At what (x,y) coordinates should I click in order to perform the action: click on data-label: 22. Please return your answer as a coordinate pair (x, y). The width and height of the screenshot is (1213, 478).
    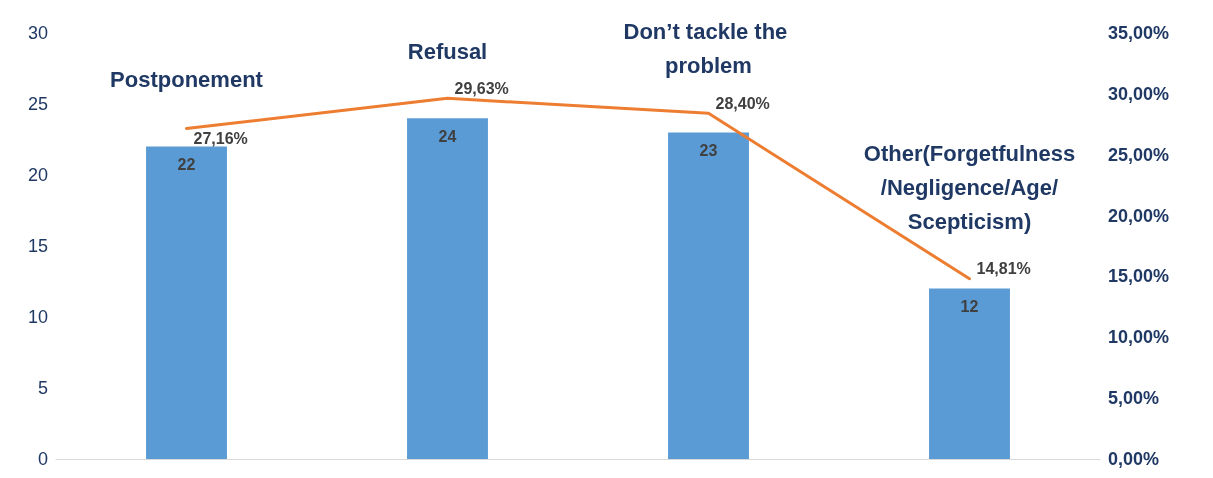
    Looking at the image, I should click on (186, 165).